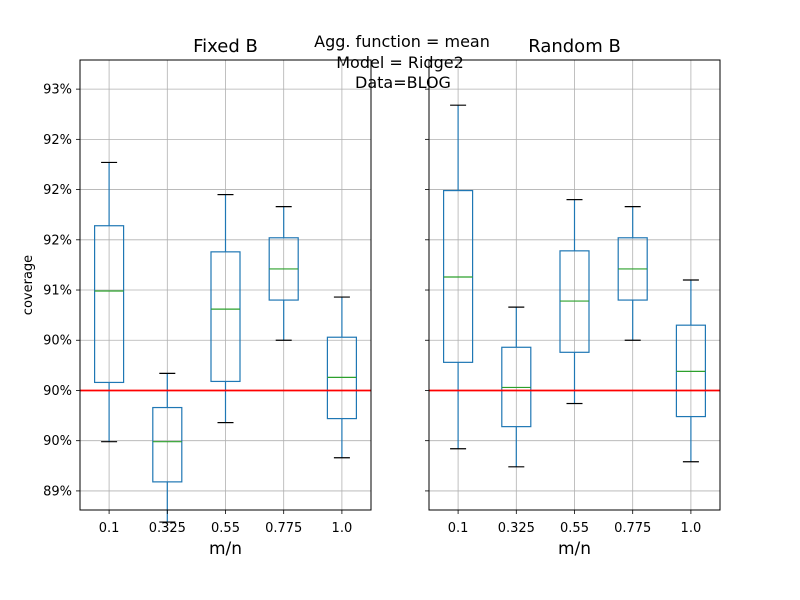 The width and height of the screenshot is (800, 600). What do you see at coordinates (403, 82) in the screenshot?
I see `suptitle-line-3: Data=BLOG` at bounding box center [403, 82].